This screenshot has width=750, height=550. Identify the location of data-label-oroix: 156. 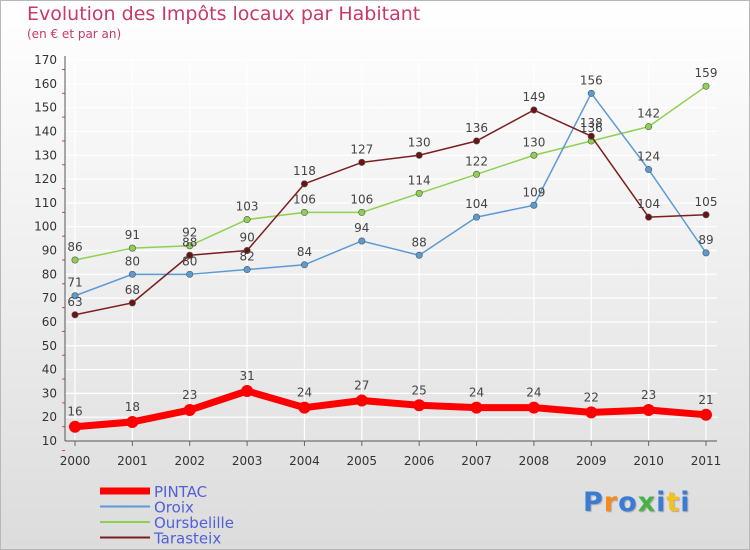
(591, 80).